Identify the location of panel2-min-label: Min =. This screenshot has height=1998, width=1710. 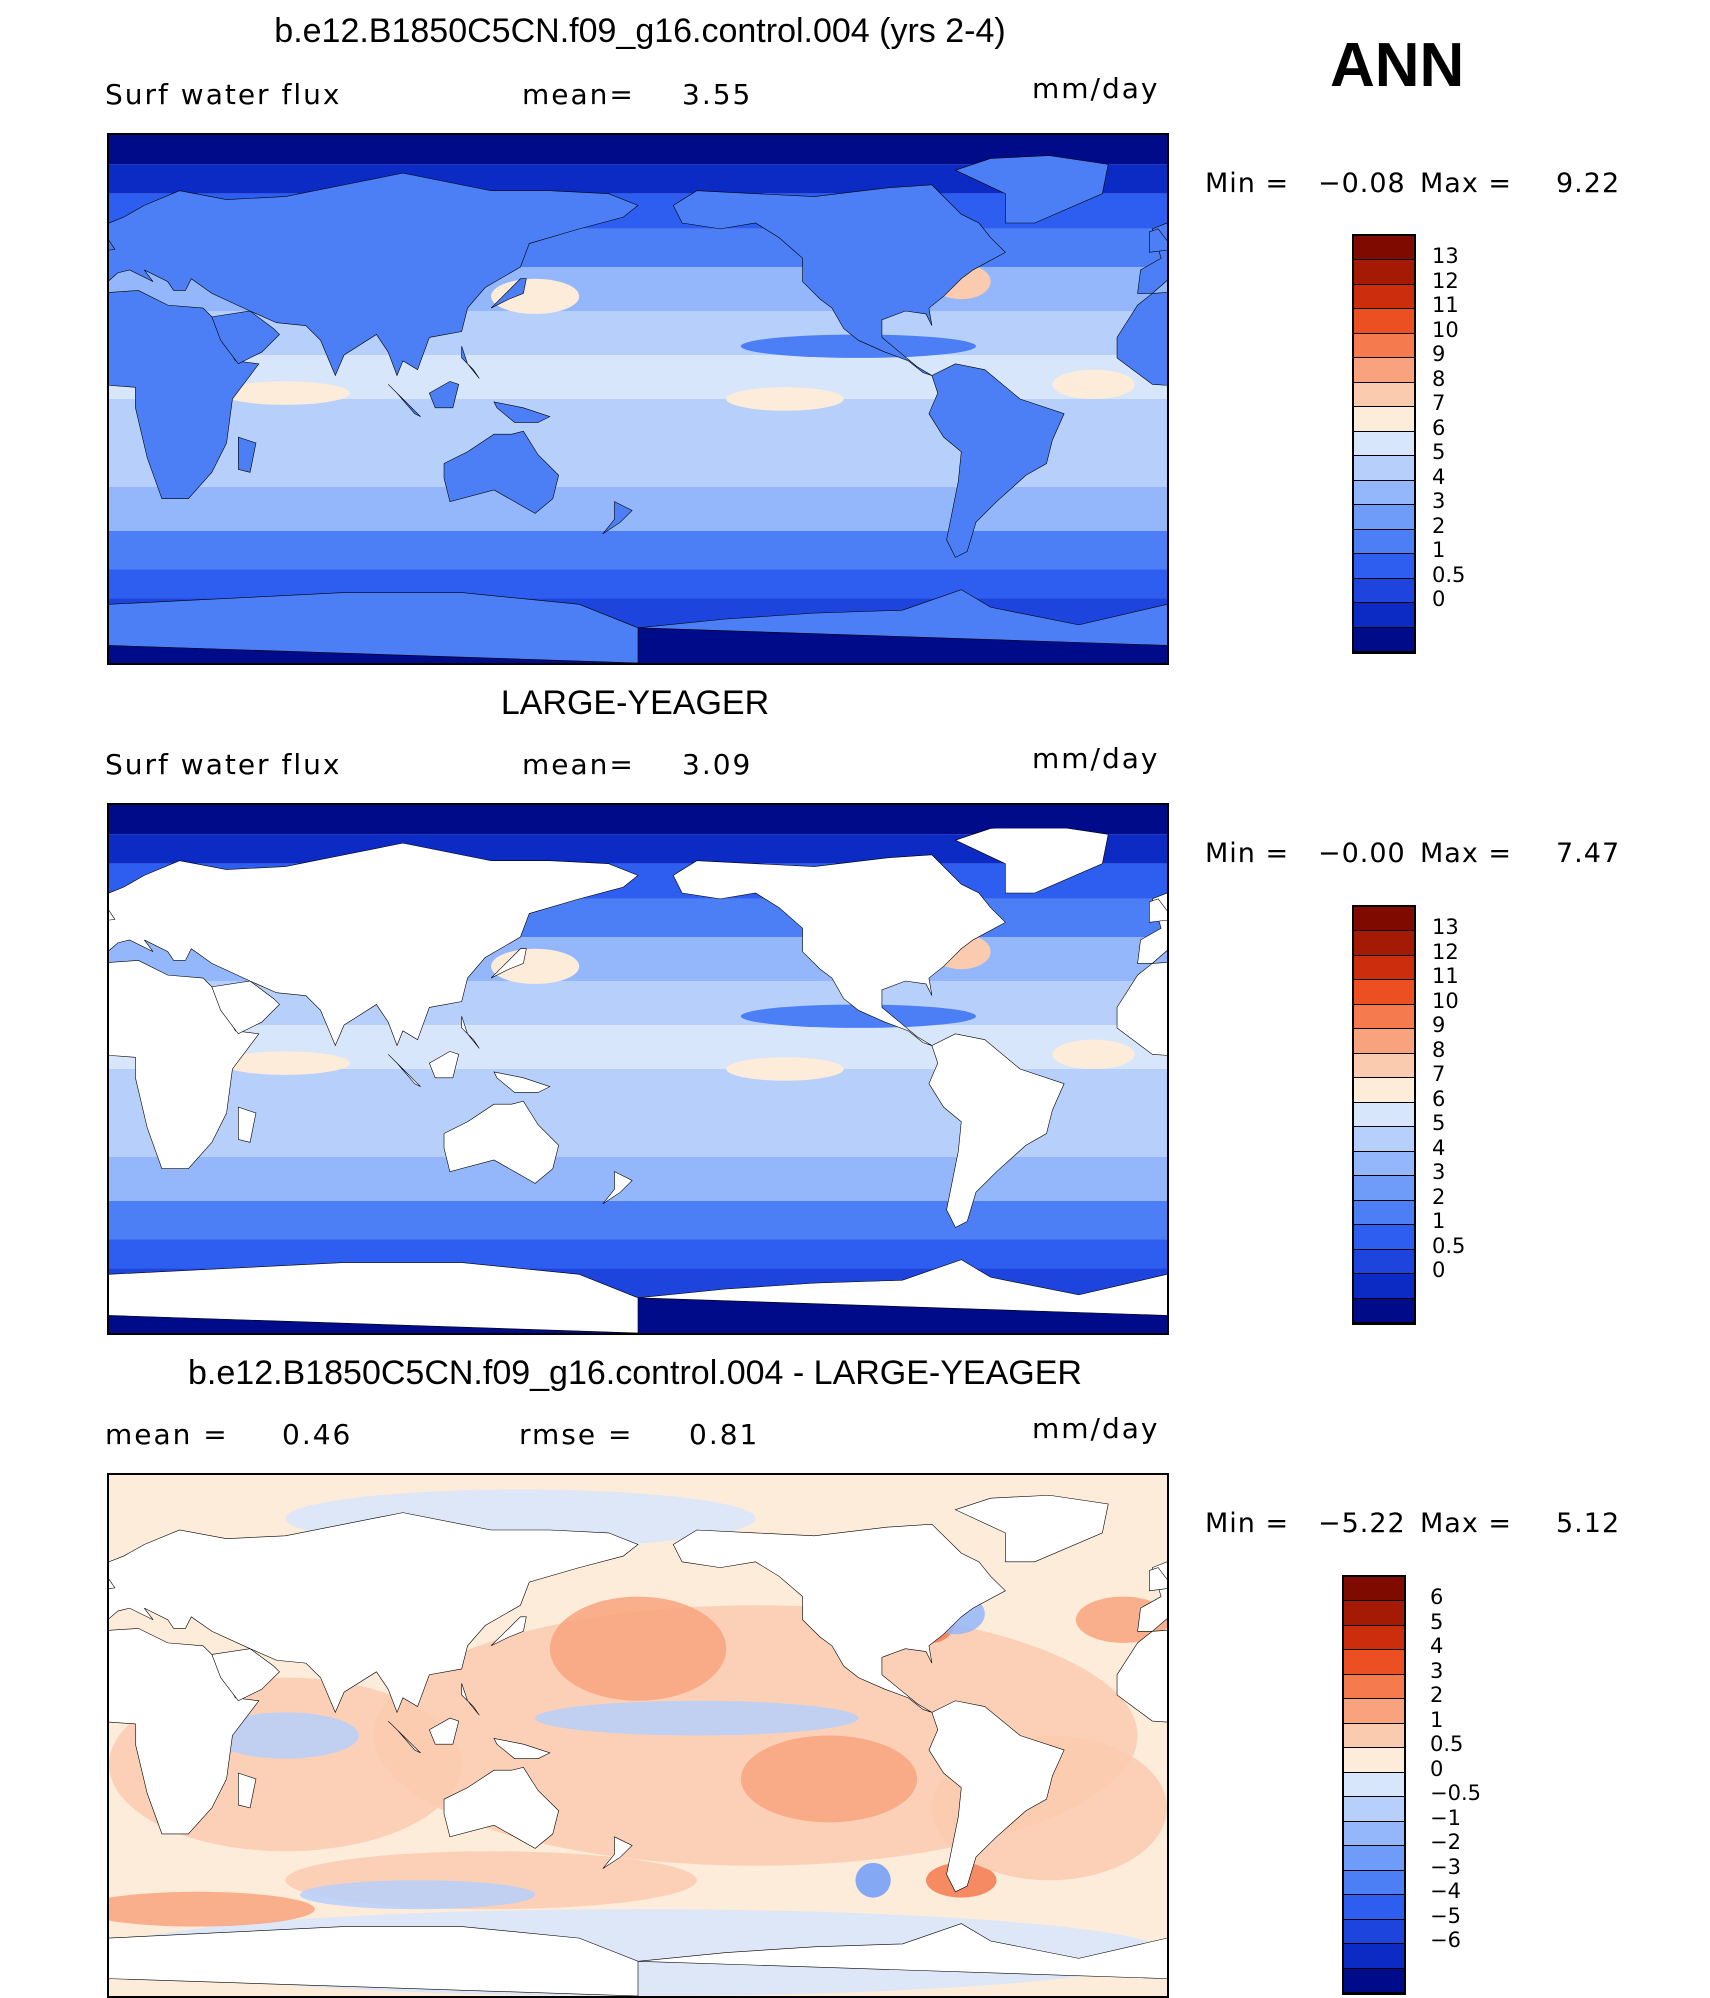
(1247, 853).